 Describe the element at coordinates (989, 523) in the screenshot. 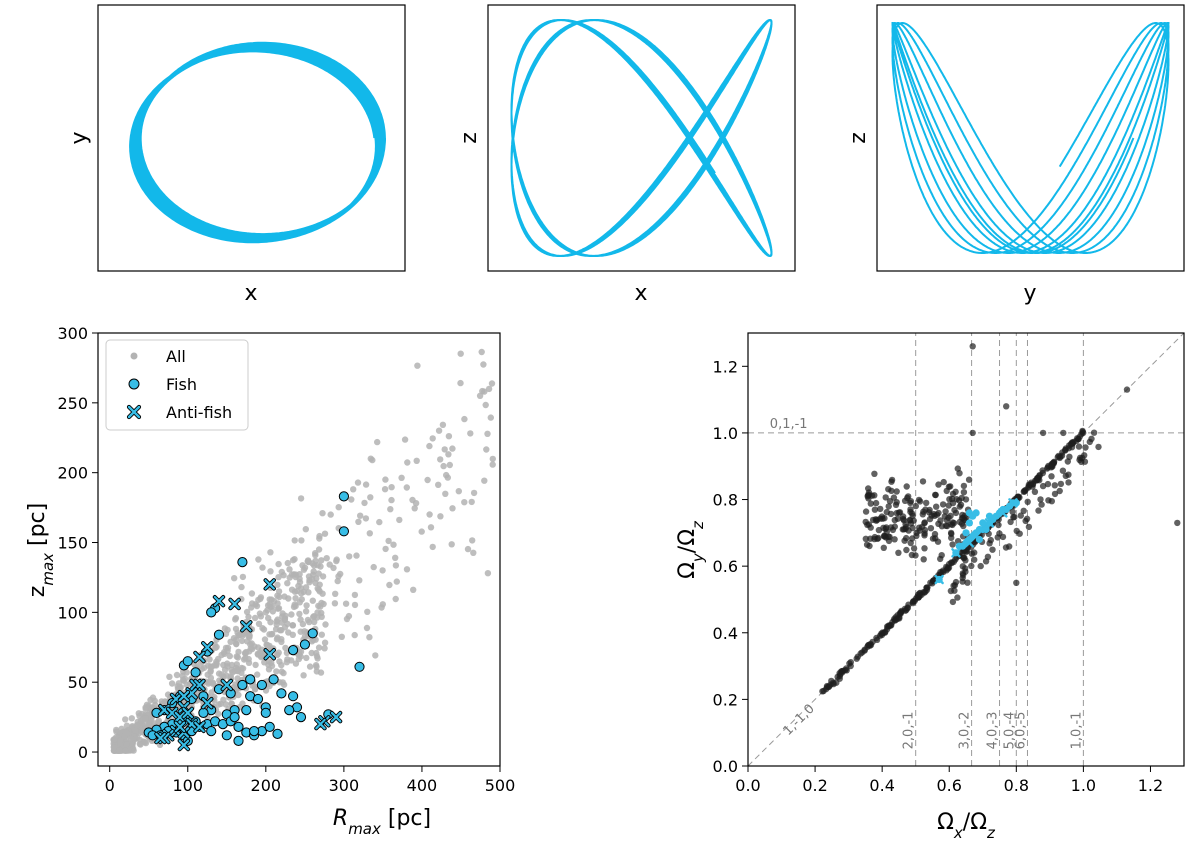

I see `frequency-antifish-point` at that location.